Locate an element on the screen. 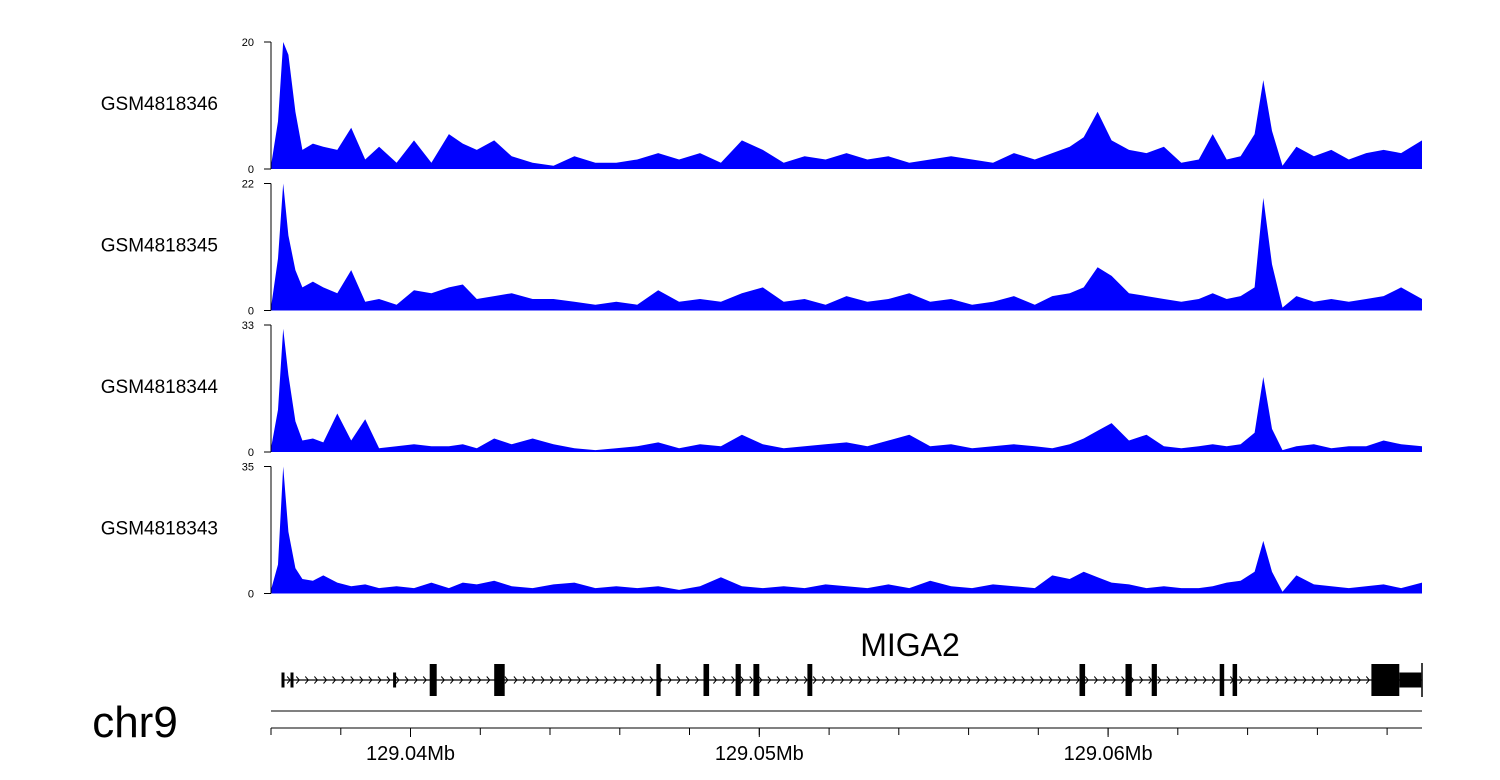 The image size is (1500, 780). gene-name-label: MIGA2 is located at coordinates (910, 645).